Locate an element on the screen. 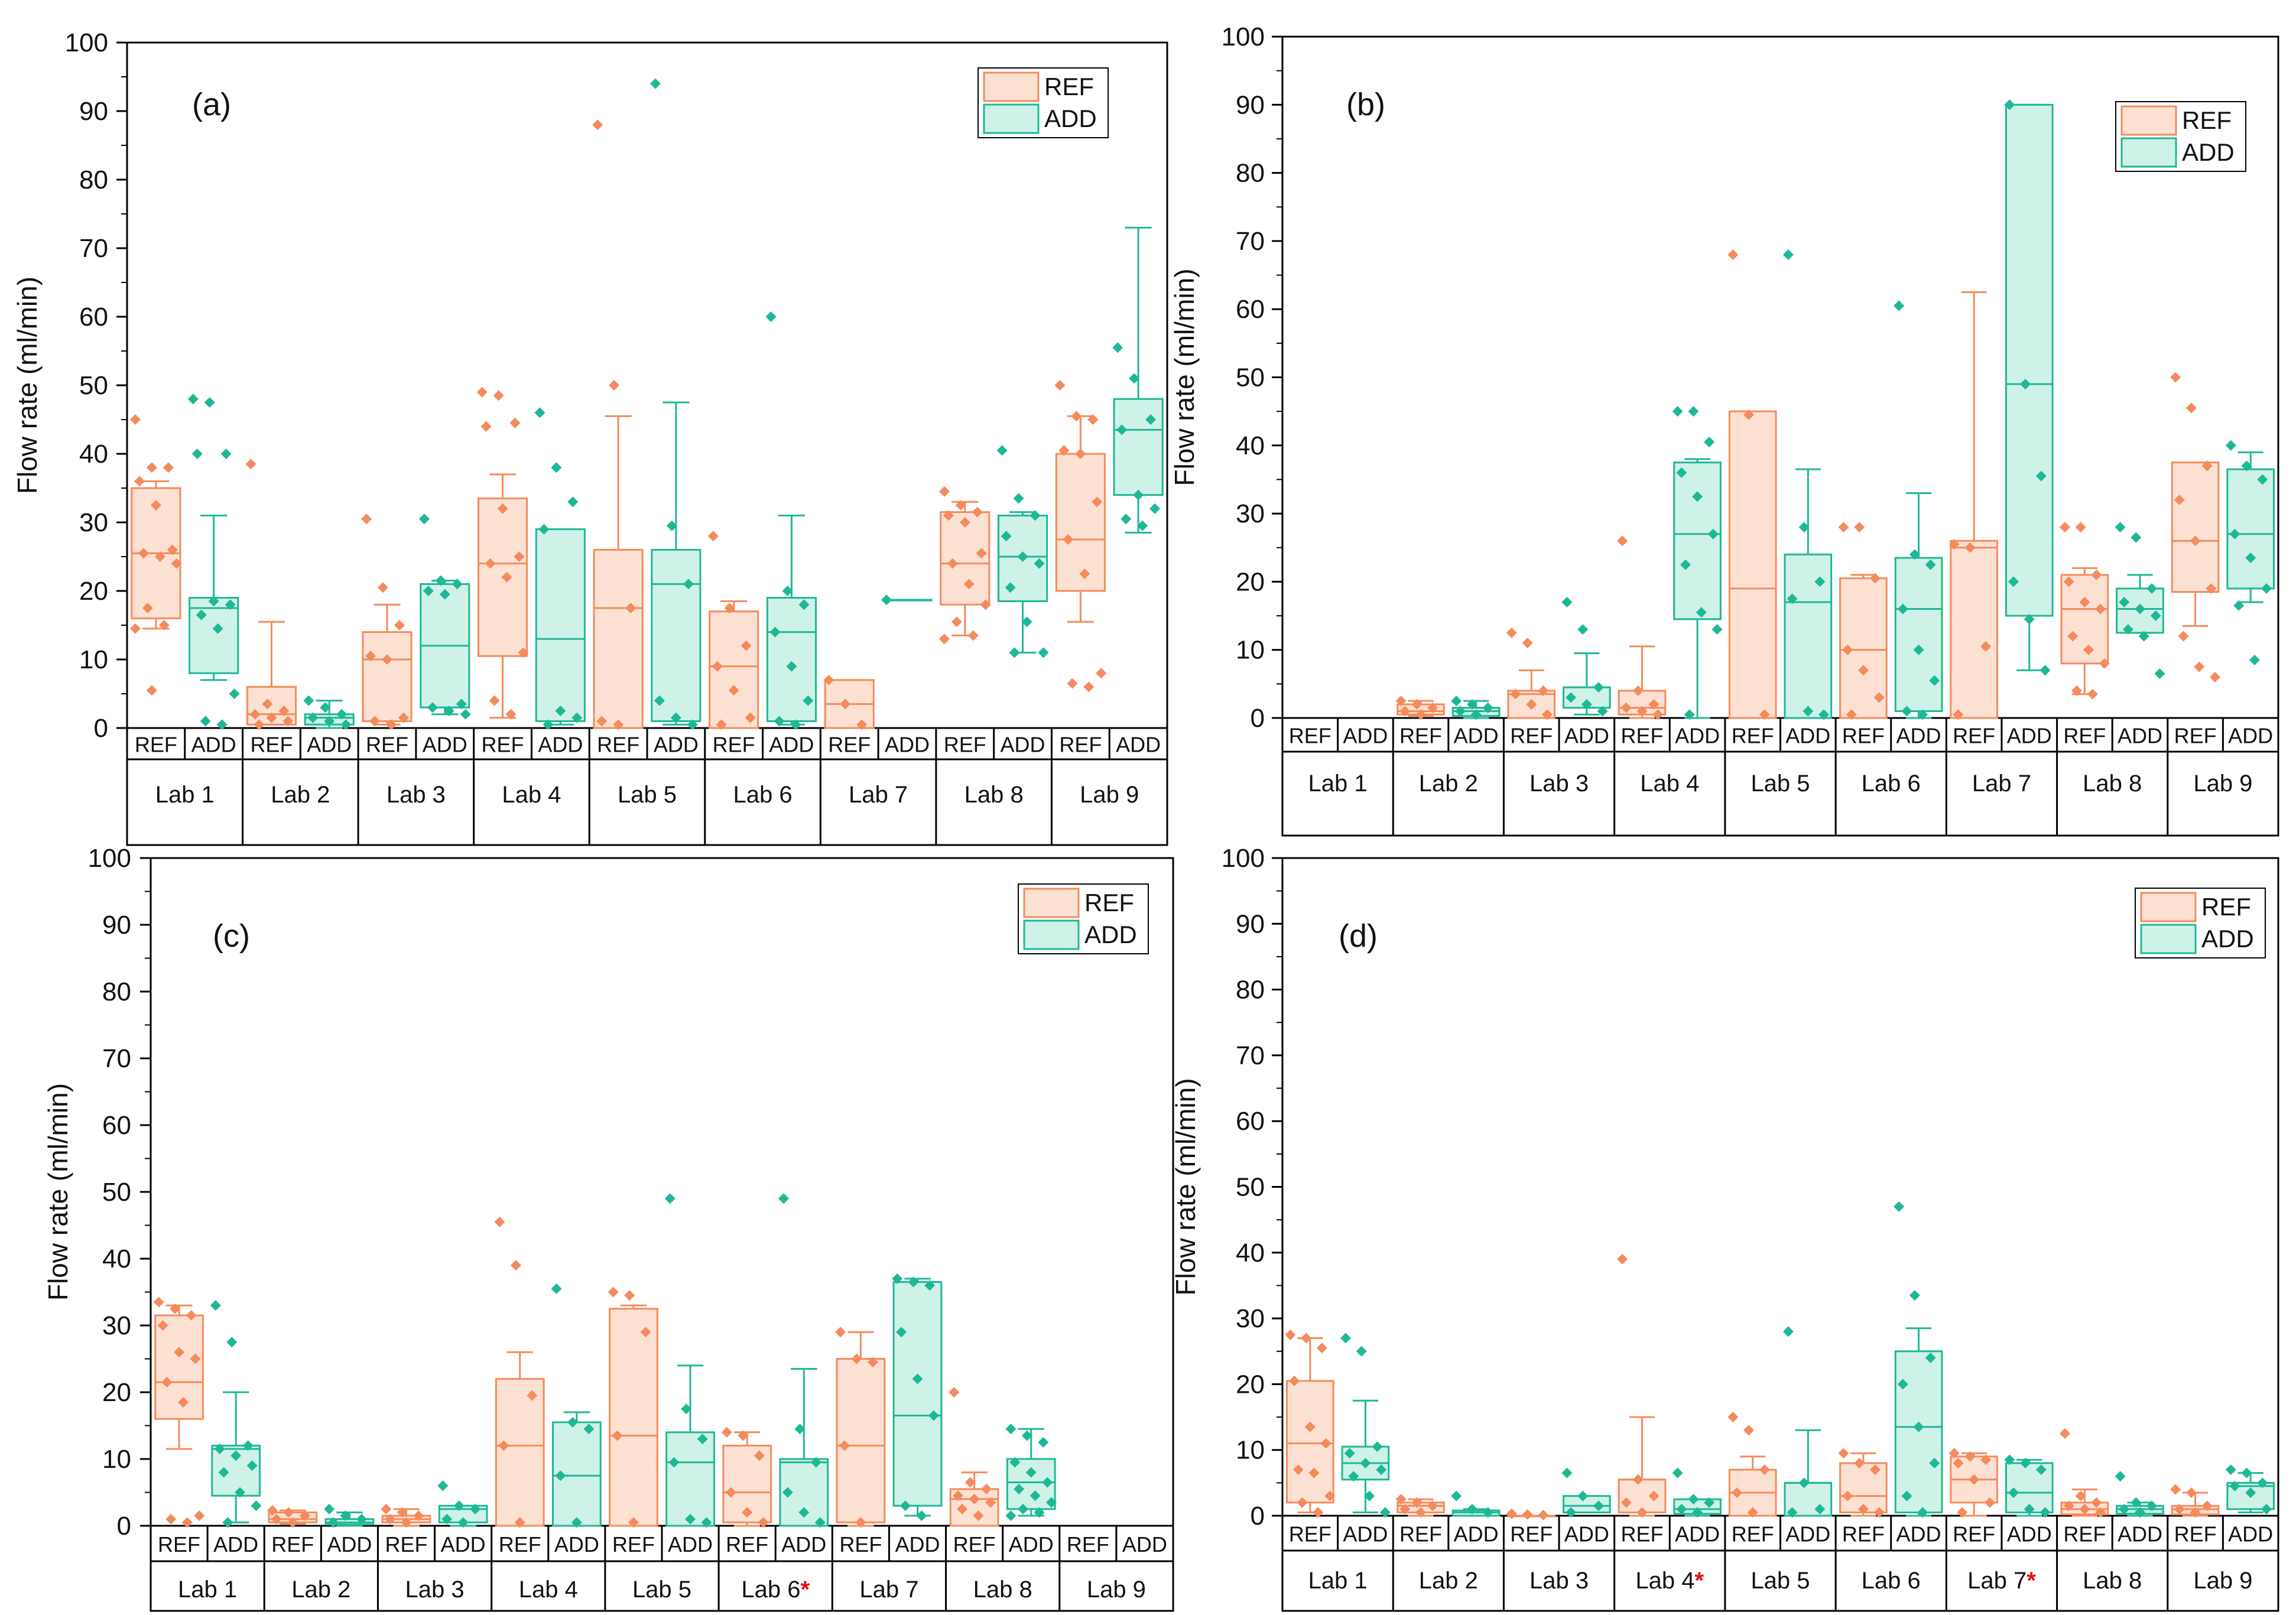 The width and height of the screenshot is (2296, 1615). y-tick-label: 80 is located at coordinates (116, 992).